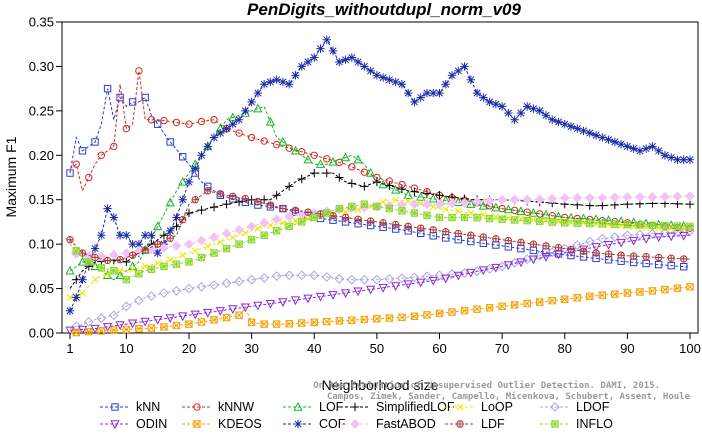  Describe the element at coordinates (497, 407) in the screenshot. I see `legend-label: LoOP` at that location.